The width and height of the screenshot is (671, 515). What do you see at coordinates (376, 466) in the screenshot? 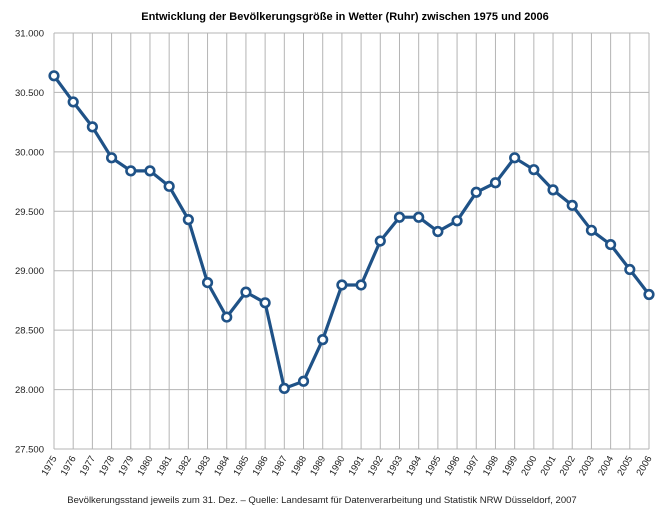
I see `x-tick-label: 1992` at bounding box center [376, 466].